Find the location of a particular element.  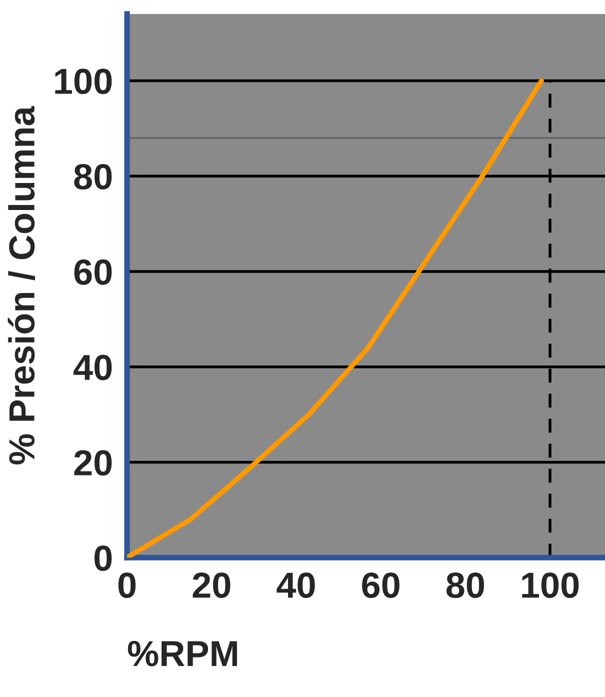

y-tick-label: 60 is located at coordinates (93, 272).